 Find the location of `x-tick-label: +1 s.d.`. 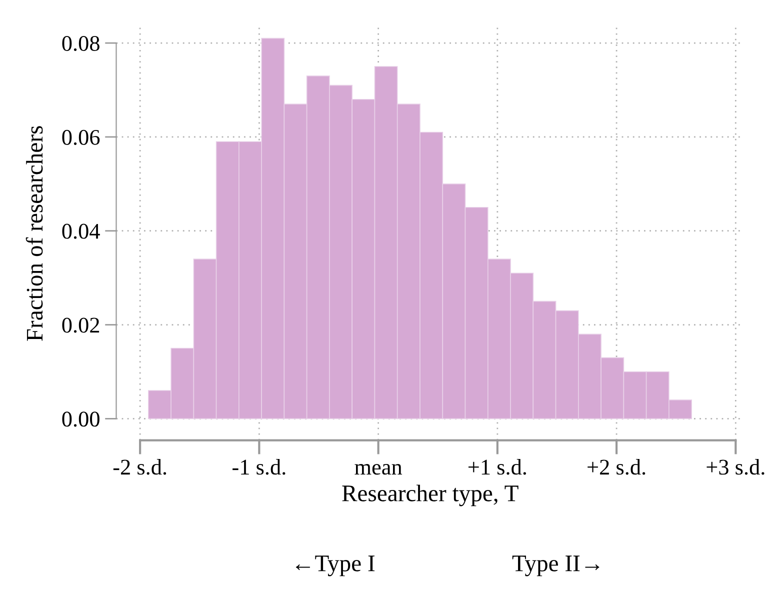

x-tick-label: +1 s.d. is located at coordinates (497, 467).